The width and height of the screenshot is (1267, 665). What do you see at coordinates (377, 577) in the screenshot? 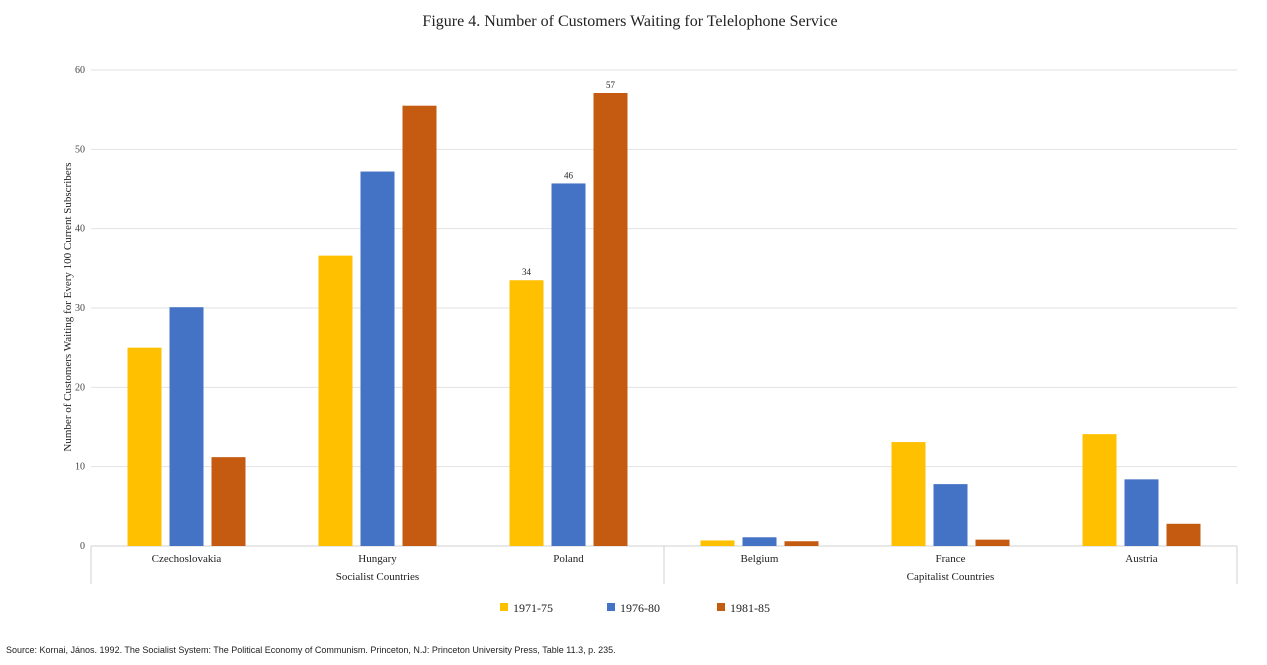
I see `group-label: Socialist Countries` at bounding box center [377, 577].